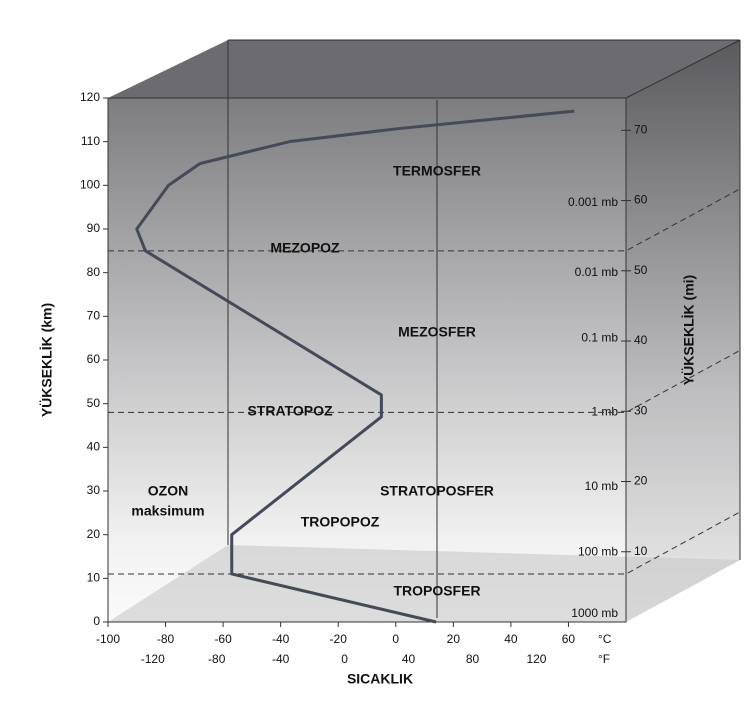 The height and width of the screenshot is (704, 753). What do you see at coordinates (641, 129) in the screenshot?
I see `y2-tick-label: 70` at bounding box center [641, 129].